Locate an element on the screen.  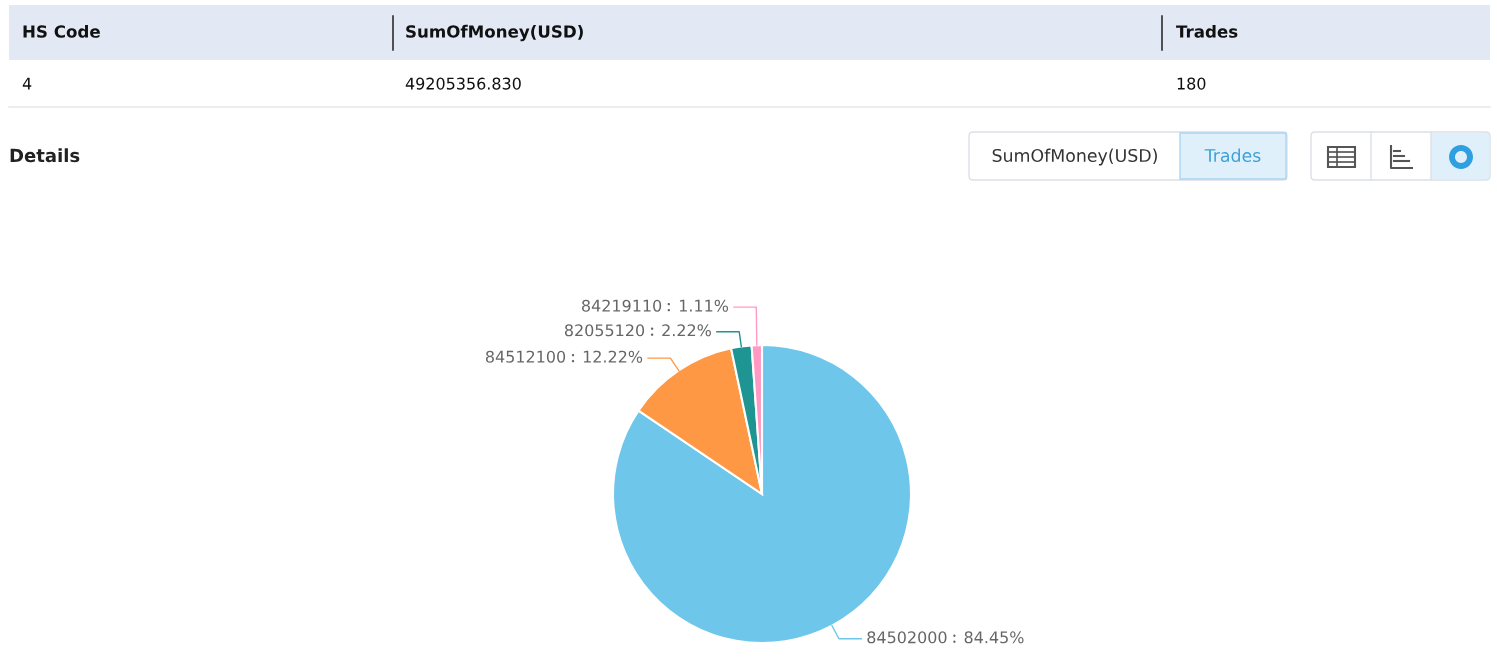
text: 49205356.830 is located at coordinates (463, 83).